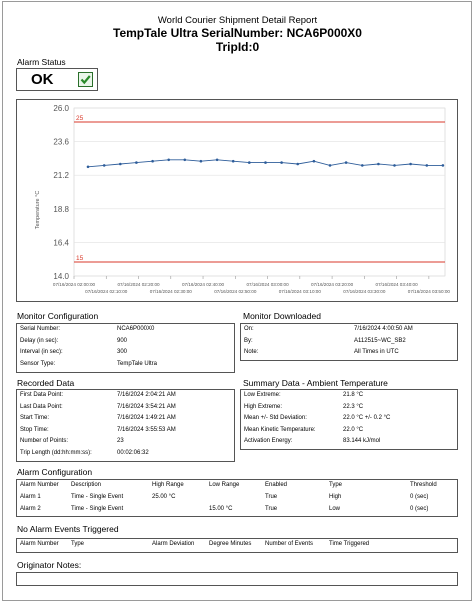 The height and width of the screenshot is (603, 475). Describe the element at coordinates (249, 329) in the screenshot. I see `monitor-downloaded-label: On:` at that location.